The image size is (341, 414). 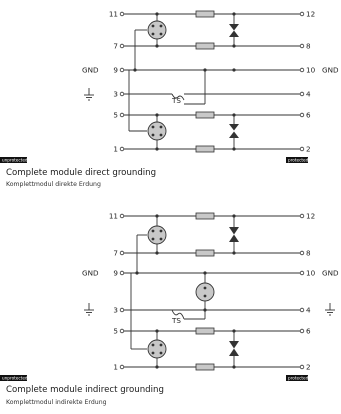 I want to click on diagram-subtitle: Komplettmodul indirekte Erdung, so click(x=56, y=402).